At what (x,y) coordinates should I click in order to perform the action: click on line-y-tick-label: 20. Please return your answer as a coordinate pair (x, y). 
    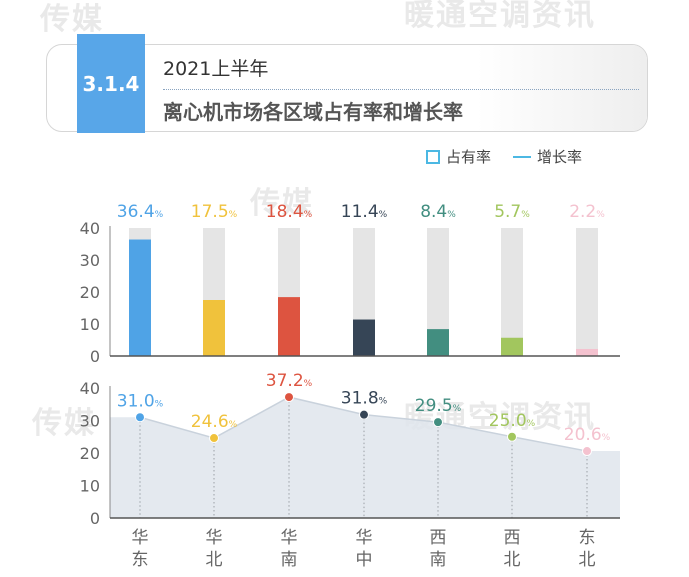
    Looking at the image, I should click on (90, 453).